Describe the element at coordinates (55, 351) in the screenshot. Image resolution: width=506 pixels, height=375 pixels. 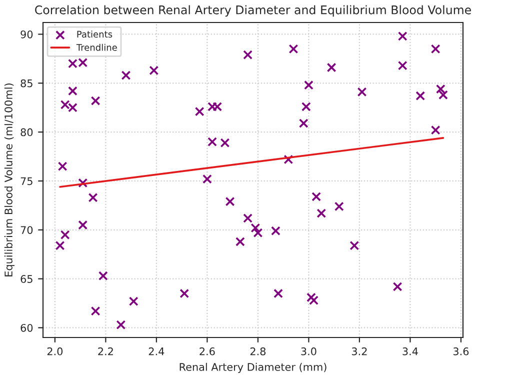
I see `x-tick-label: 2.0` at that location.